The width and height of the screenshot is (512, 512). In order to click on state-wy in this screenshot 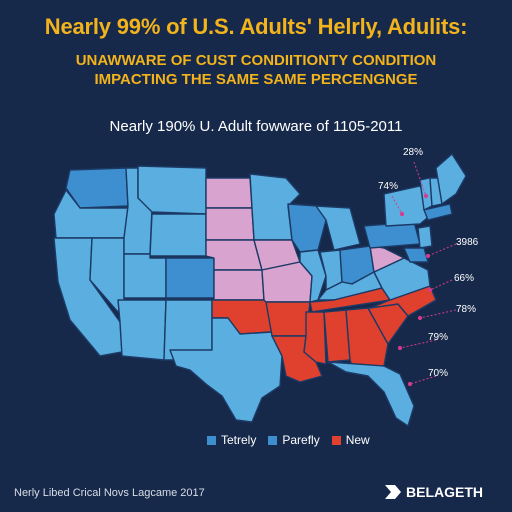, I will do `click(178, 235)`.